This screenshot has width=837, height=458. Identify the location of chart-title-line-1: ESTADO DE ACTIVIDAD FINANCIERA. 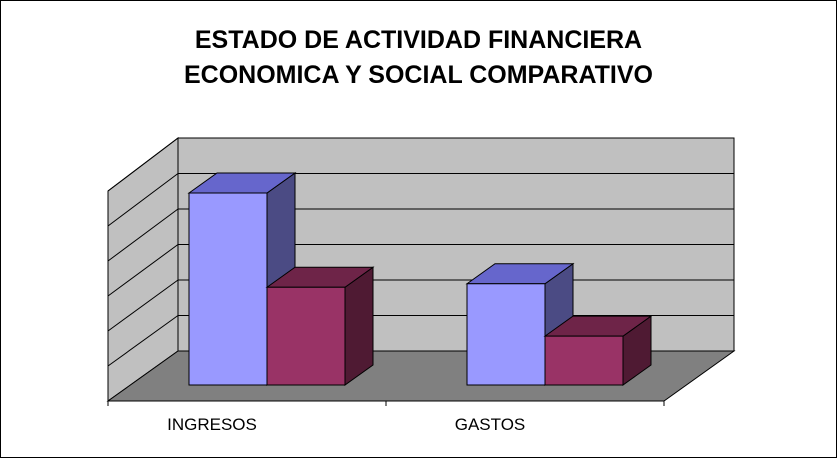
(418, 40).